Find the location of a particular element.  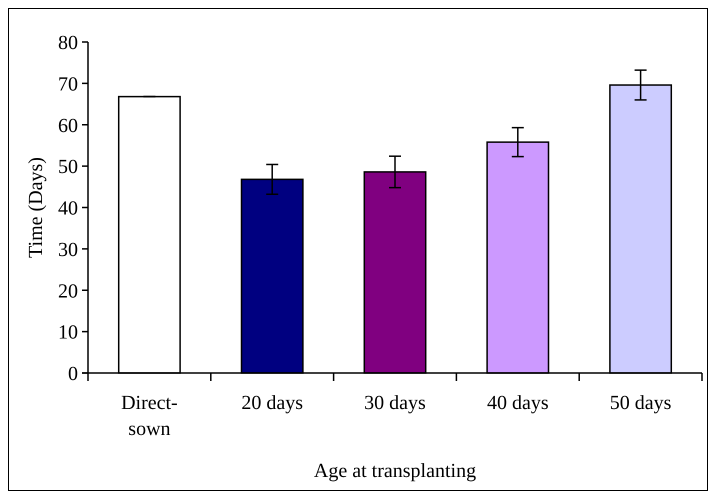

y-tick-label: 40 is located at coordinates (68, 209).